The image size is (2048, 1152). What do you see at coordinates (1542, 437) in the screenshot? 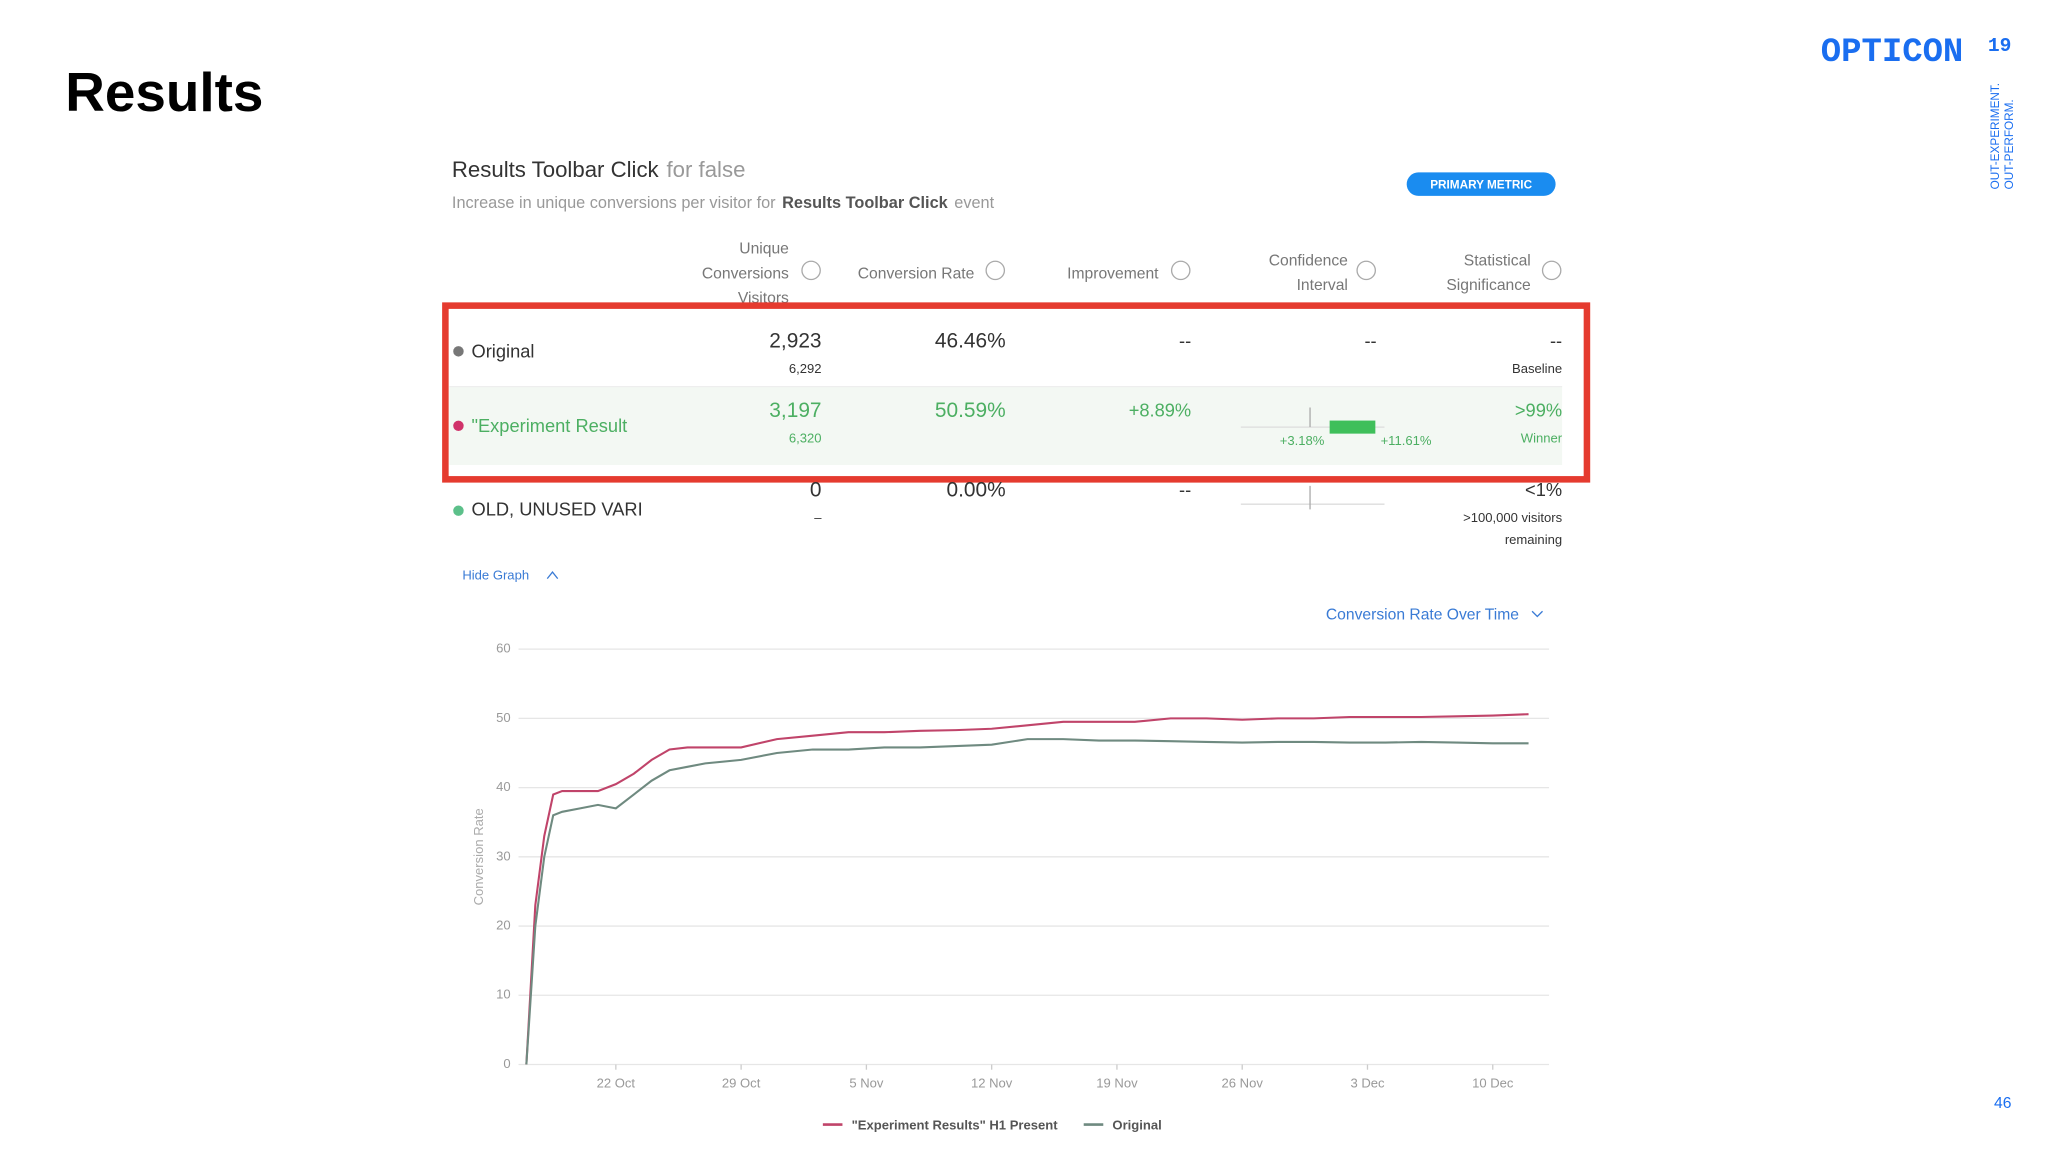
I see `significance-note: Winner` at bounding box center [1542, 437].